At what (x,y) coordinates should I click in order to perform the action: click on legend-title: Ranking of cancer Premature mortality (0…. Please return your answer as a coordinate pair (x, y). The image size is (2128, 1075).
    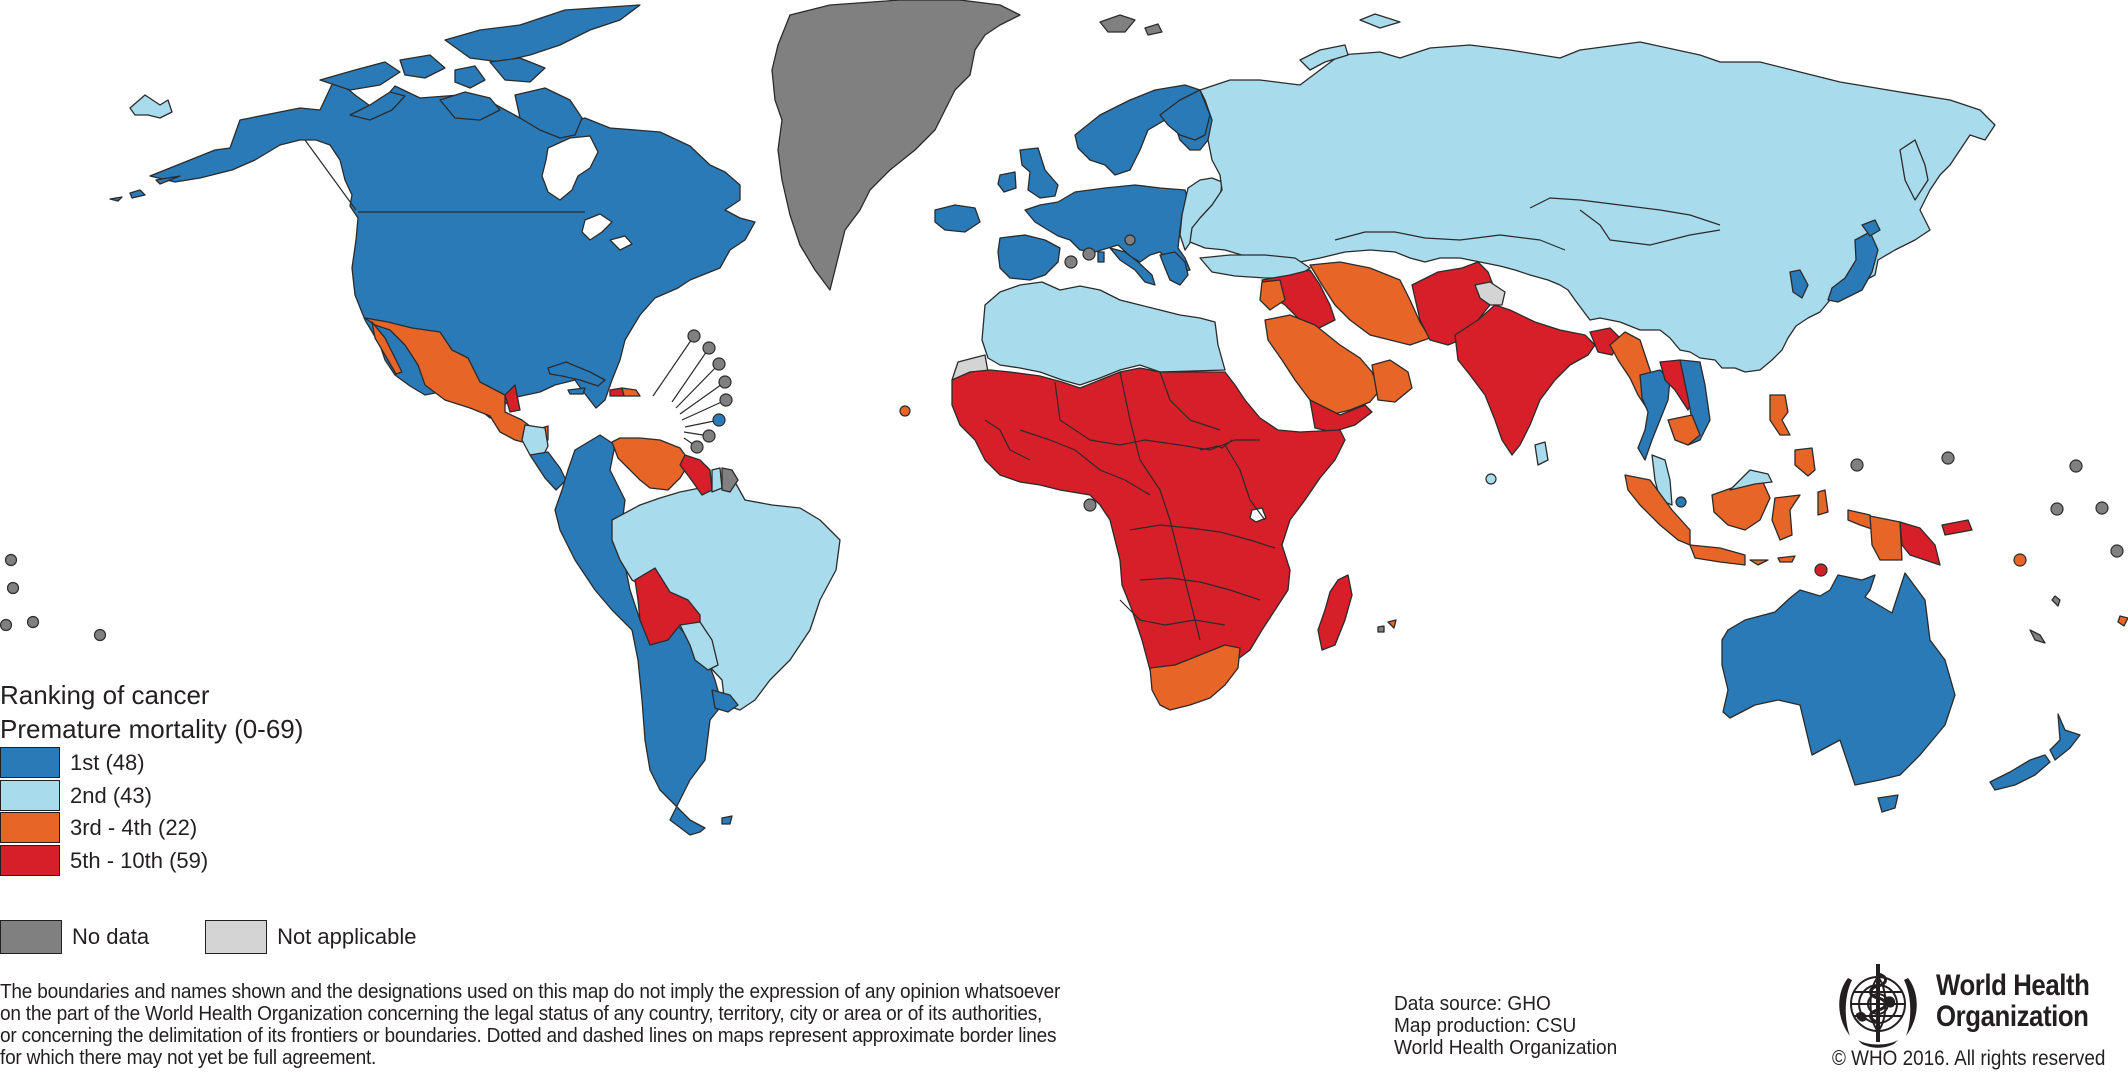
    Looking at the image, I should click on (151, 712).